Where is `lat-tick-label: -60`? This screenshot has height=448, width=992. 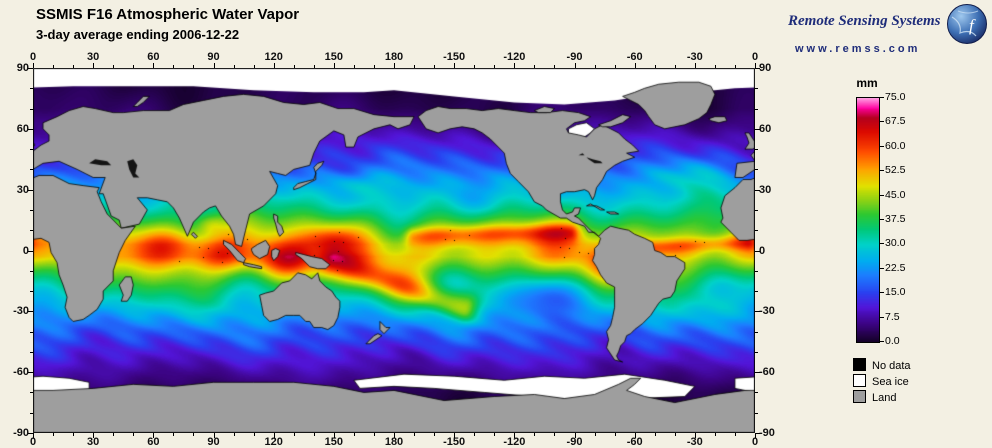
lat-tick-label: -60 is located at coordinates (21, 372).